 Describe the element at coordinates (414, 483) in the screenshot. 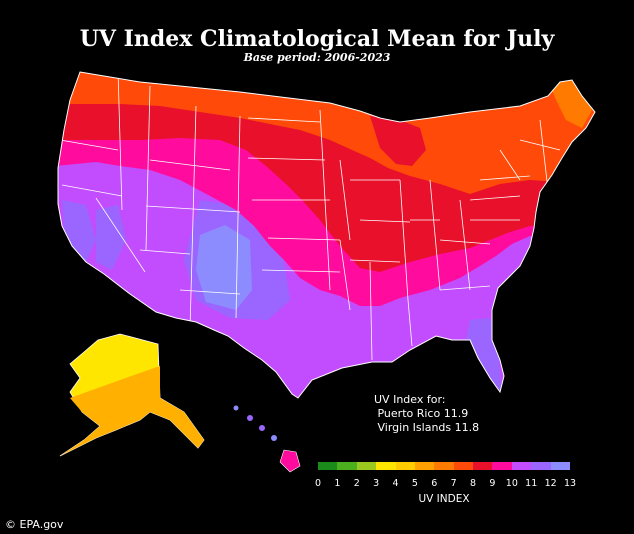

I see `colorbar-tick-label: 5` at that location.